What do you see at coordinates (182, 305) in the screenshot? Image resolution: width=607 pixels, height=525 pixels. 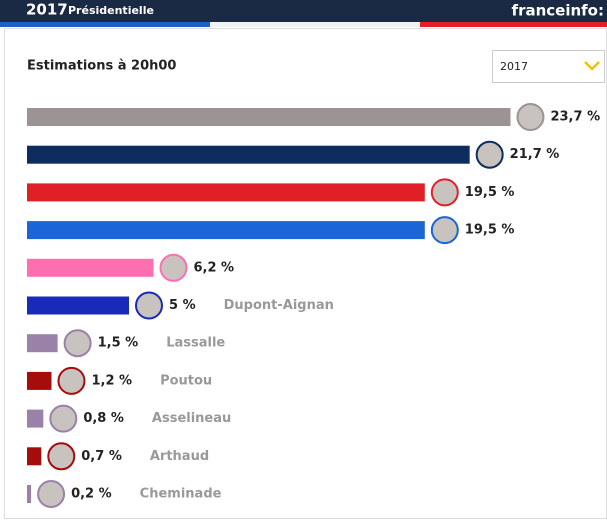 I see `value-label: 5 %` at bounding box center [182, 305].